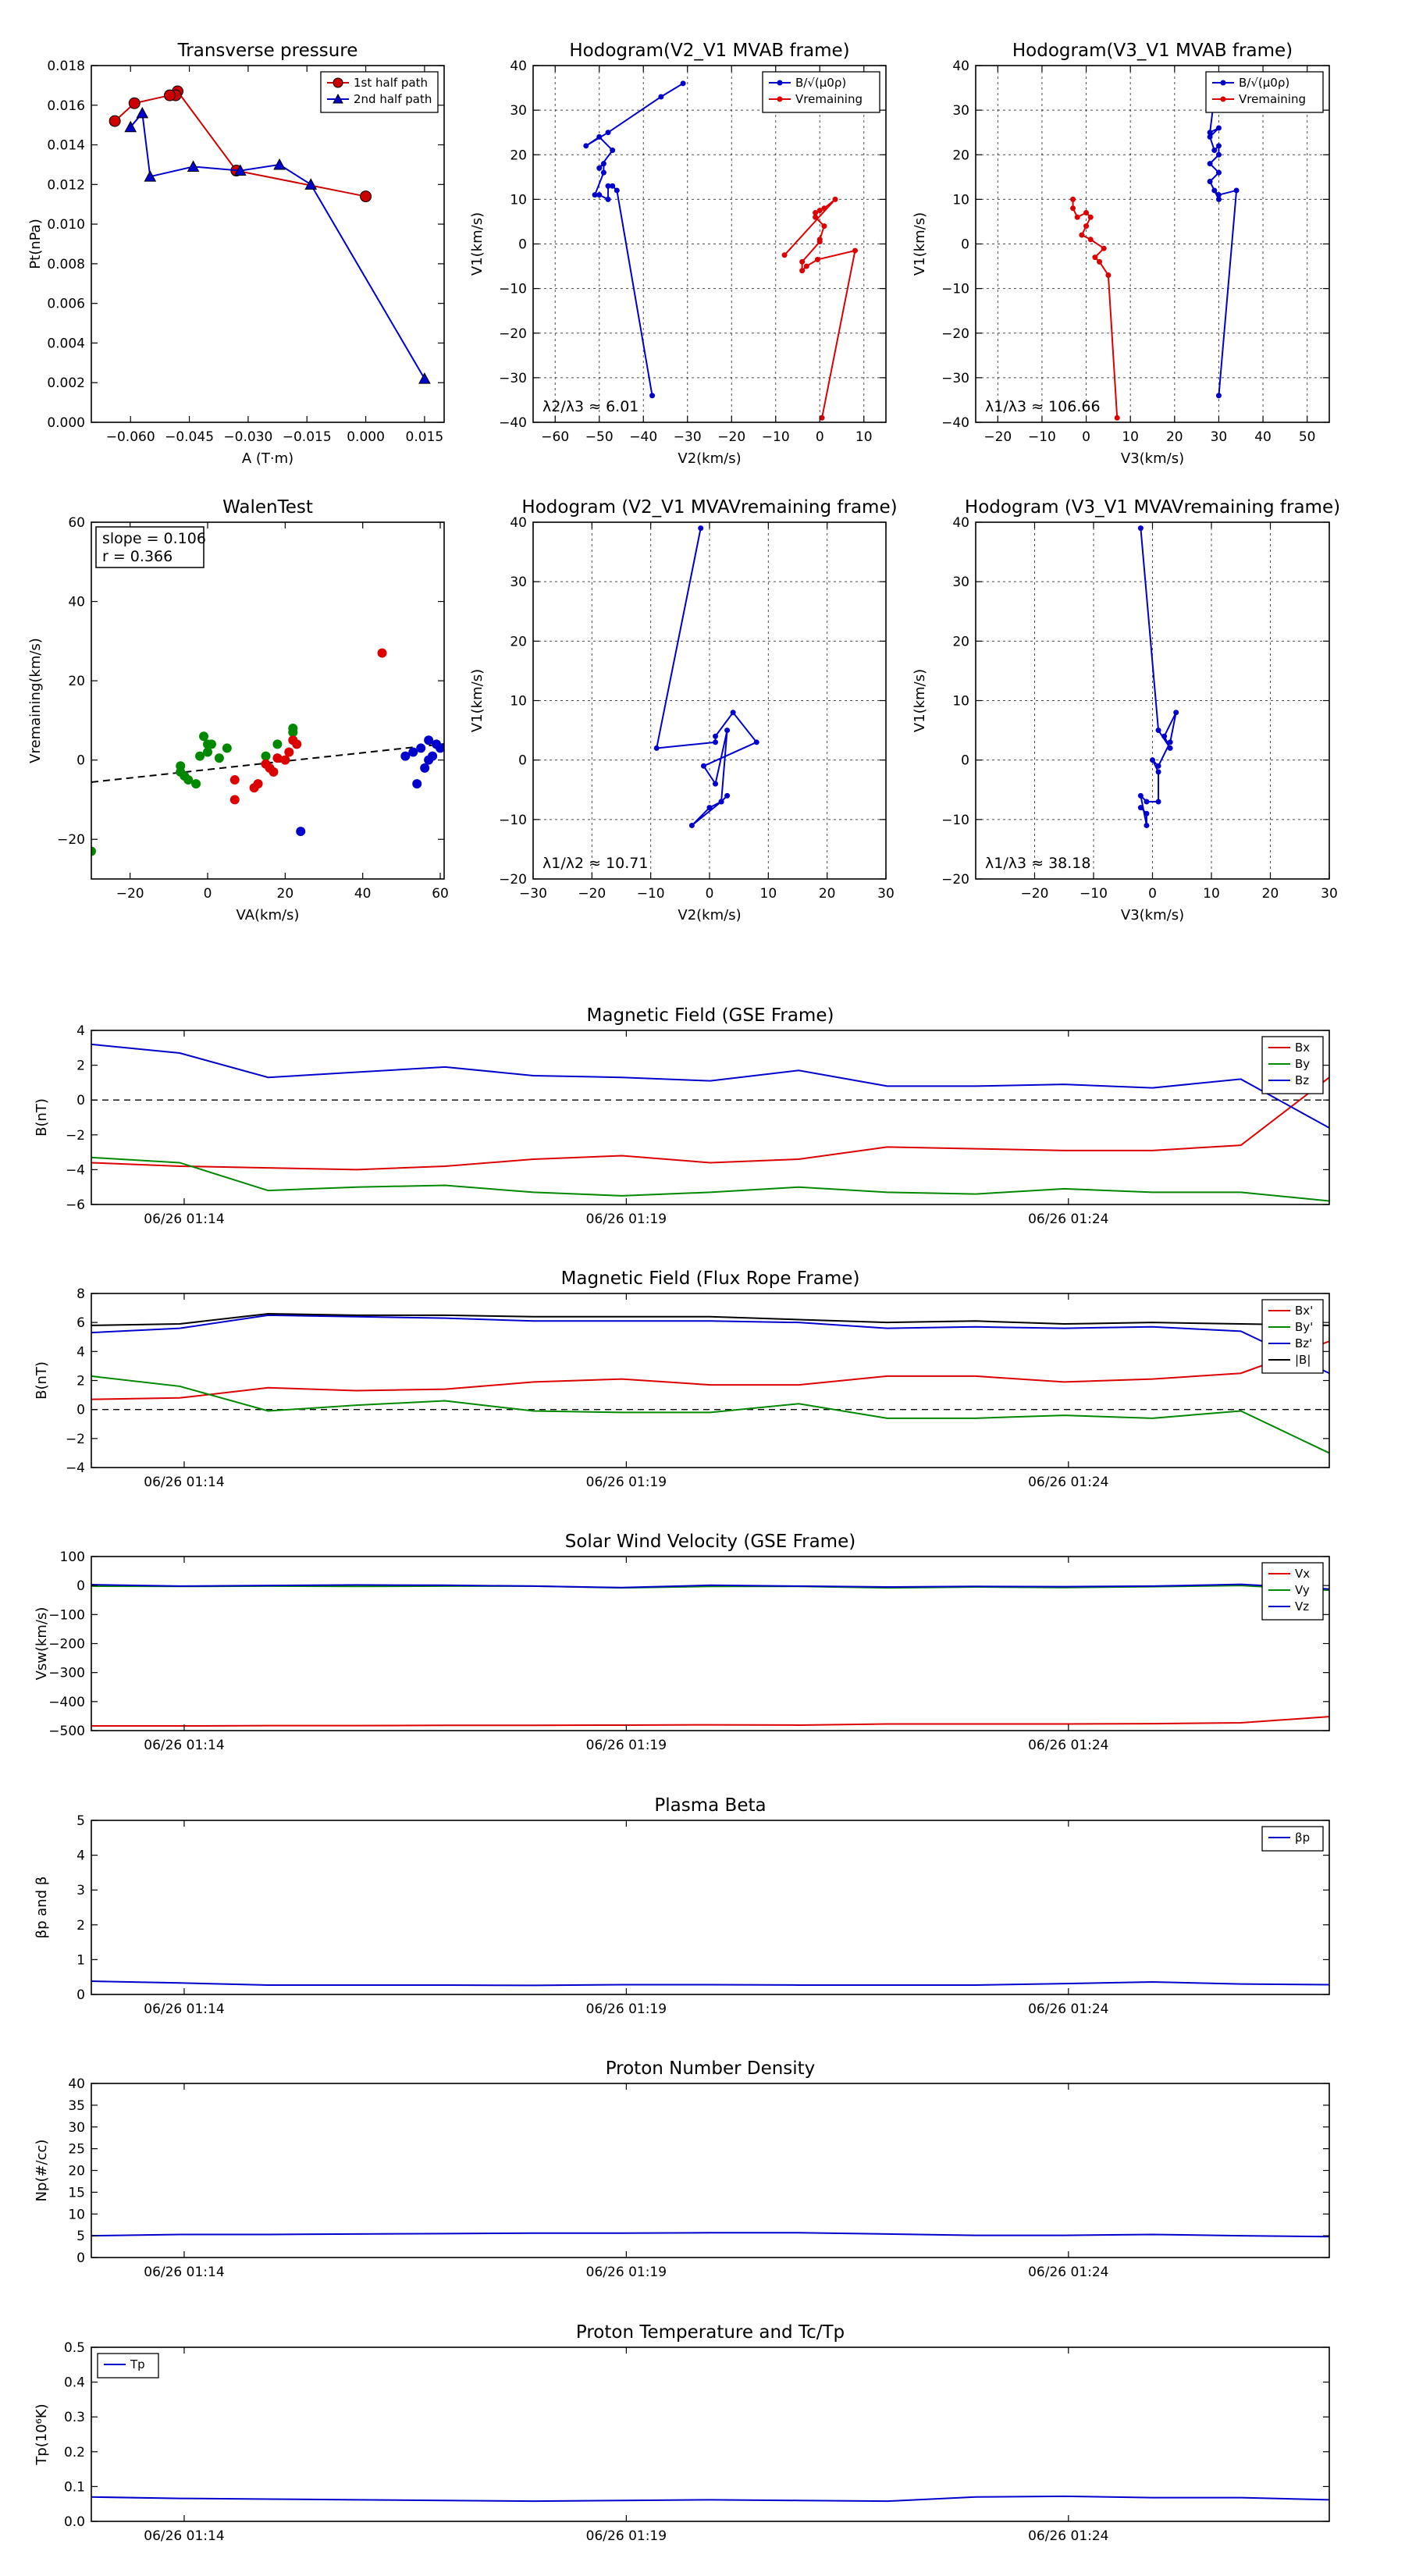 The image size is (1405, 2576). What do you see at coordinates (1307, 437) in the screenshot?
I see `x-tick-label: 50` at bounding box center [1307, 437].